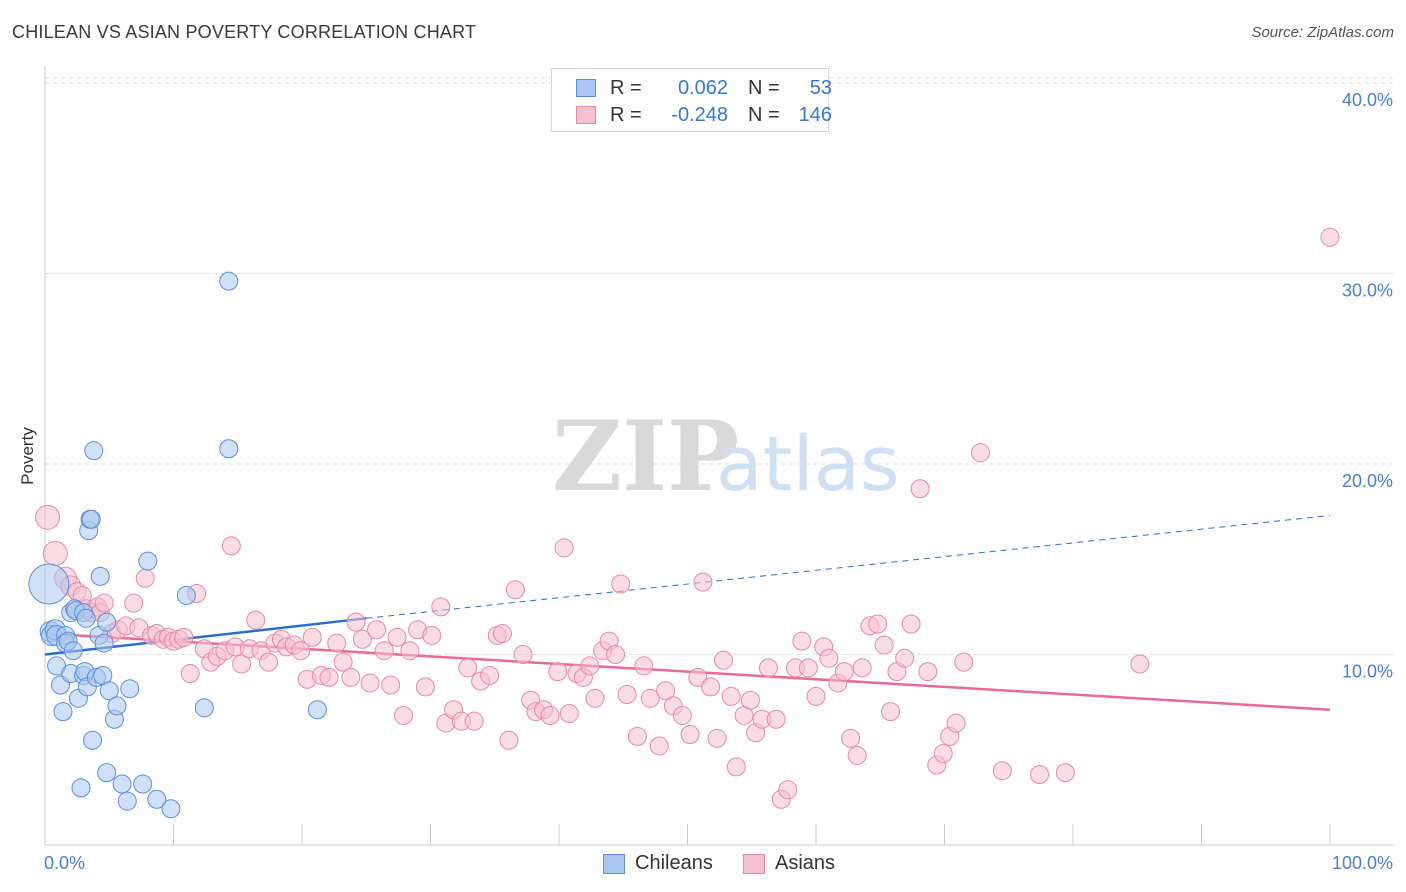 The width and height of the screenshot is (1406, 892). I want to click on x-tick-label: 0.0%, so click(64, 863).